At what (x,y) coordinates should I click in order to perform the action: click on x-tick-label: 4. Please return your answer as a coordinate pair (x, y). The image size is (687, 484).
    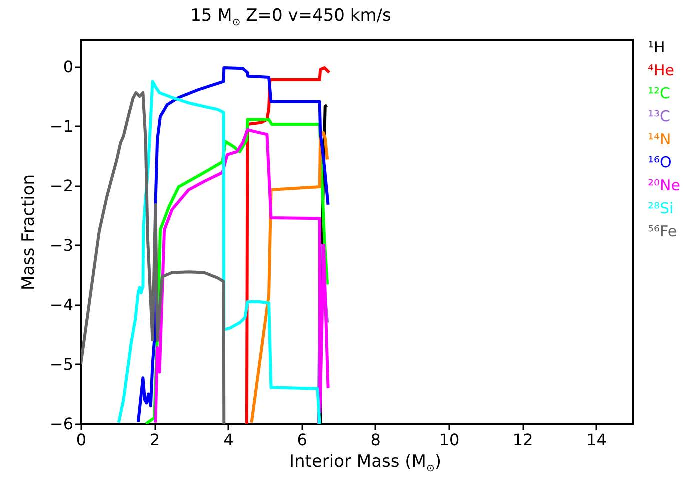
    Looking at the image, I should click on (229, 440).